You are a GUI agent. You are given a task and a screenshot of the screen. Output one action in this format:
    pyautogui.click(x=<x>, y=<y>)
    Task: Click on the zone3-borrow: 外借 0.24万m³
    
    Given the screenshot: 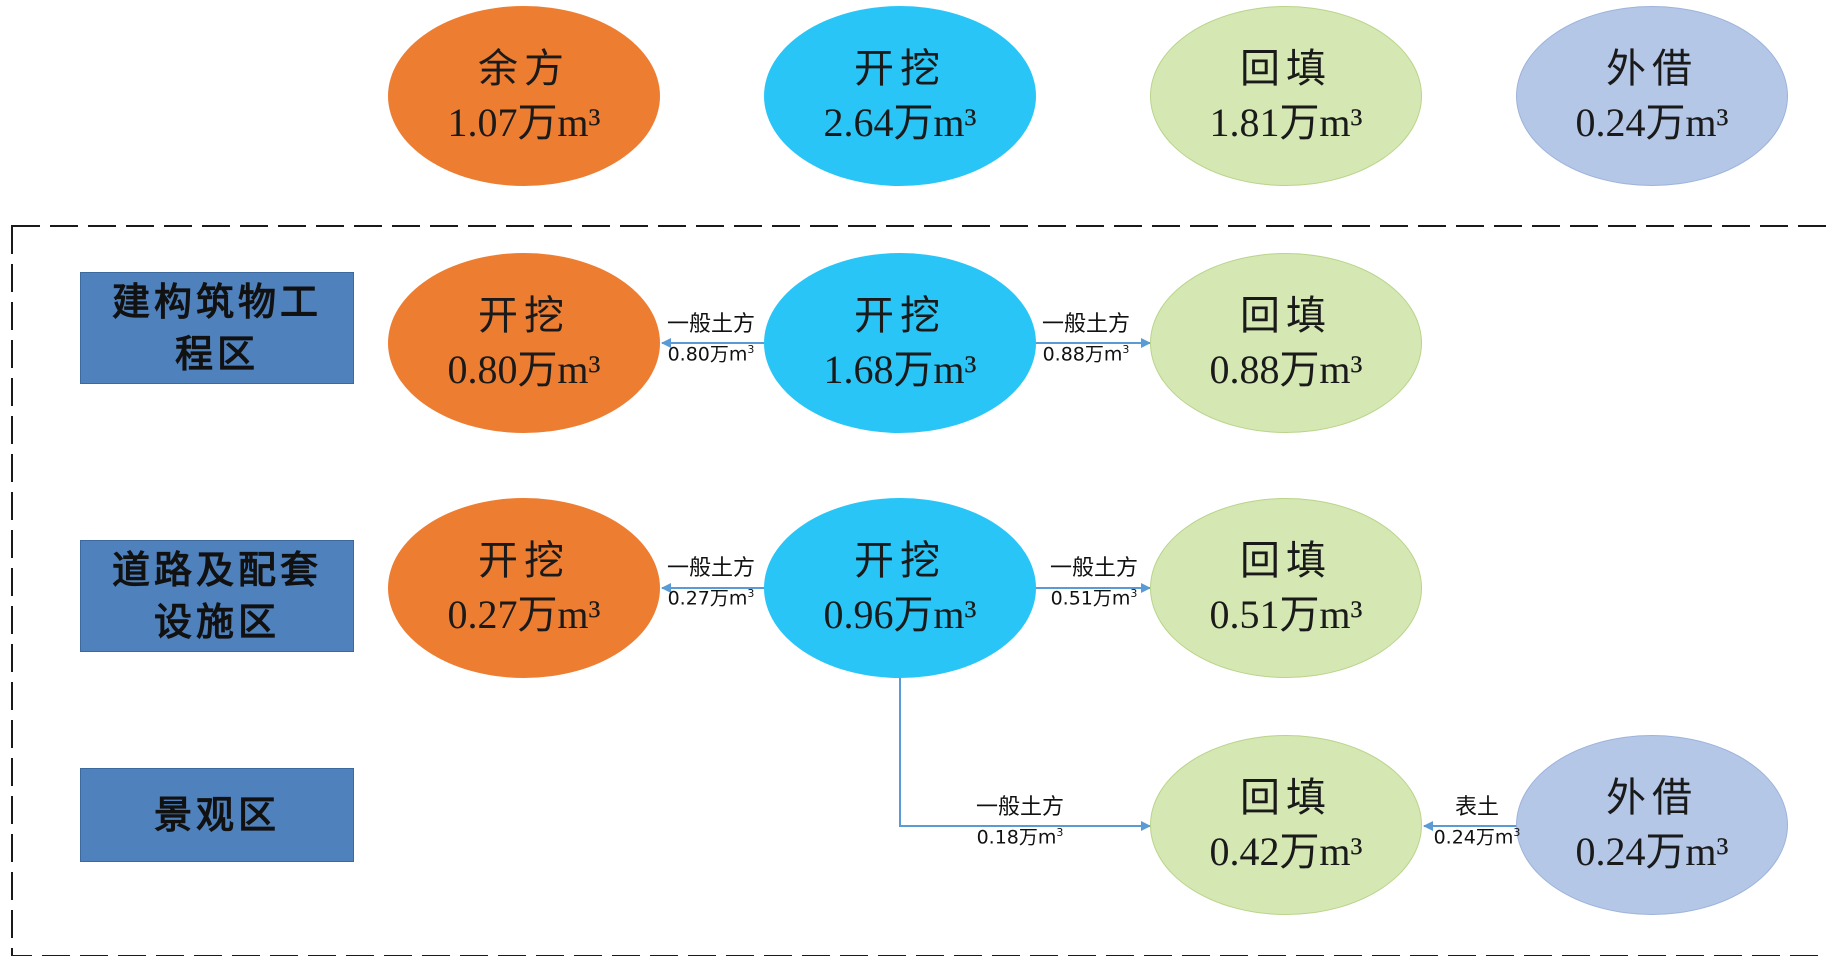 What is the action you would take?
    pyautogui.click(x=1652, y=825)
    